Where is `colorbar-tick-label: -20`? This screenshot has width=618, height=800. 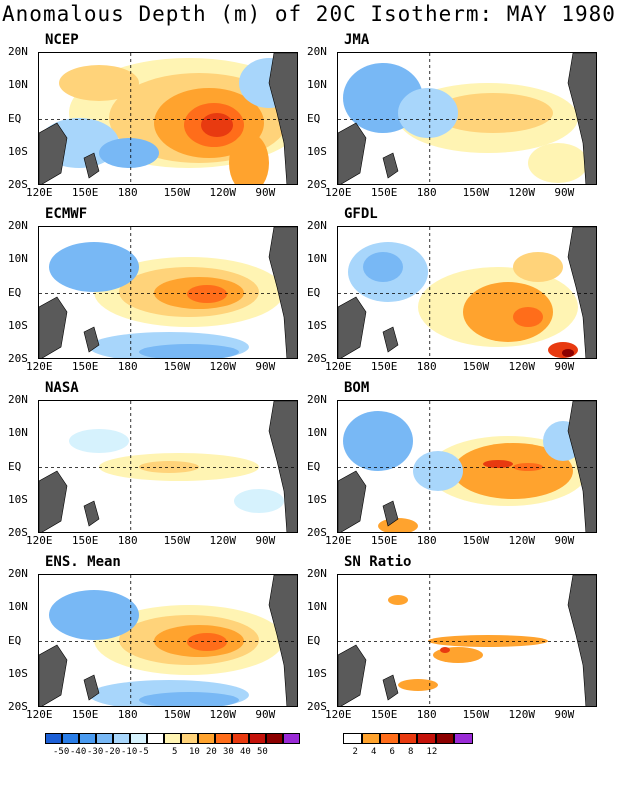 colorbar-tick-label: -20 is located at coordinates (112, 752).